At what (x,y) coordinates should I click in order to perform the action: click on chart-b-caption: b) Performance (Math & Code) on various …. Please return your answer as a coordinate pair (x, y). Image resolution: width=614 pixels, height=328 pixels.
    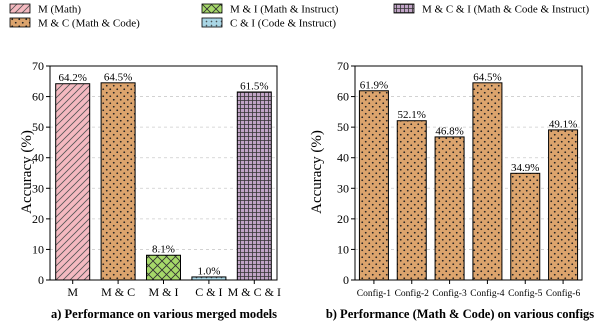
    Looking at the image, I should click on (460, 314).